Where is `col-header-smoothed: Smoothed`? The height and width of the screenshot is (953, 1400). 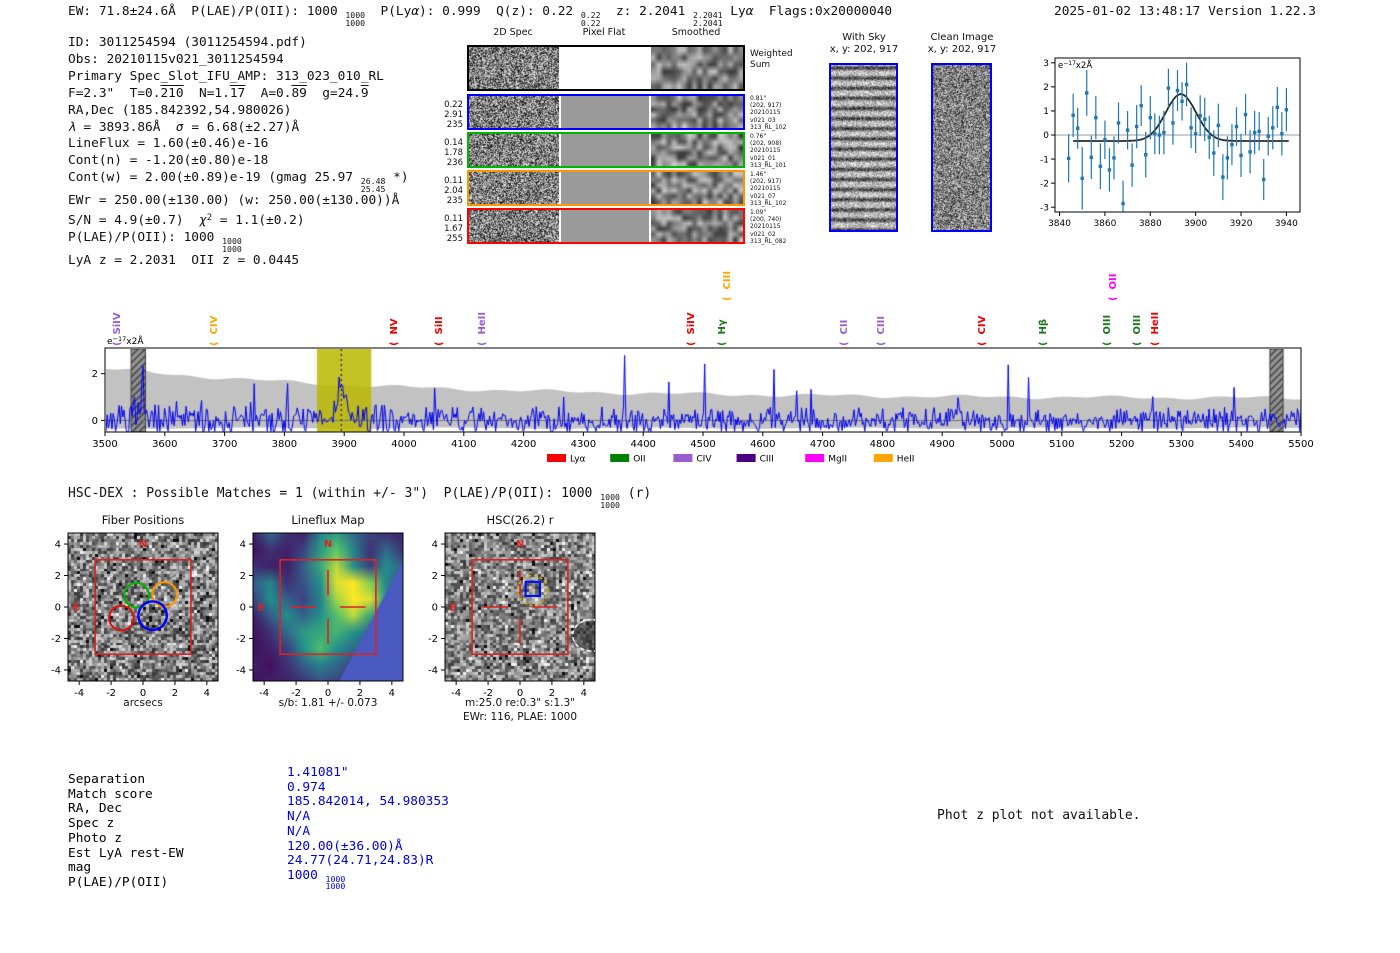 col-header-smoothed: Smoothed is located at coordinates (696, 32).